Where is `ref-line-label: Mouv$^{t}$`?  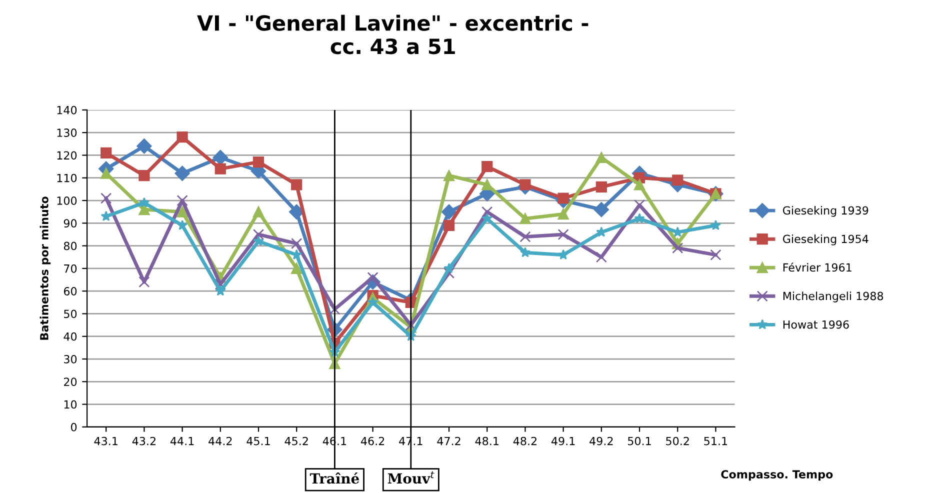
ref-line-label: Mouv$^{t}$ is located at coordinates (411, 477).